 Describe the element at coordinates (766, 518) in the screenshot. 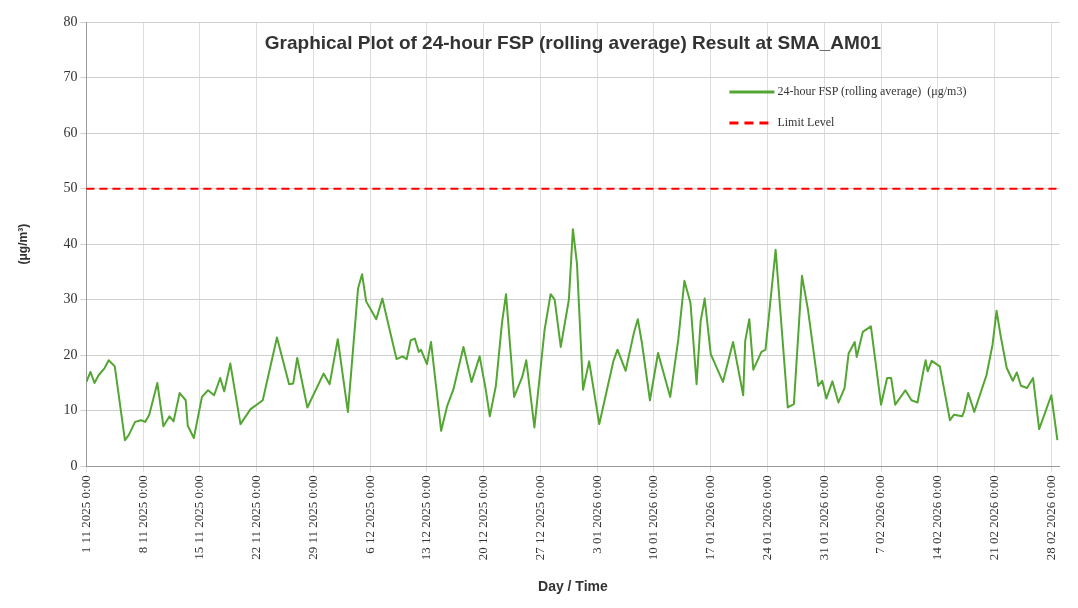

I see `x-tick-label: 24 01 2026 0:00` at that location.